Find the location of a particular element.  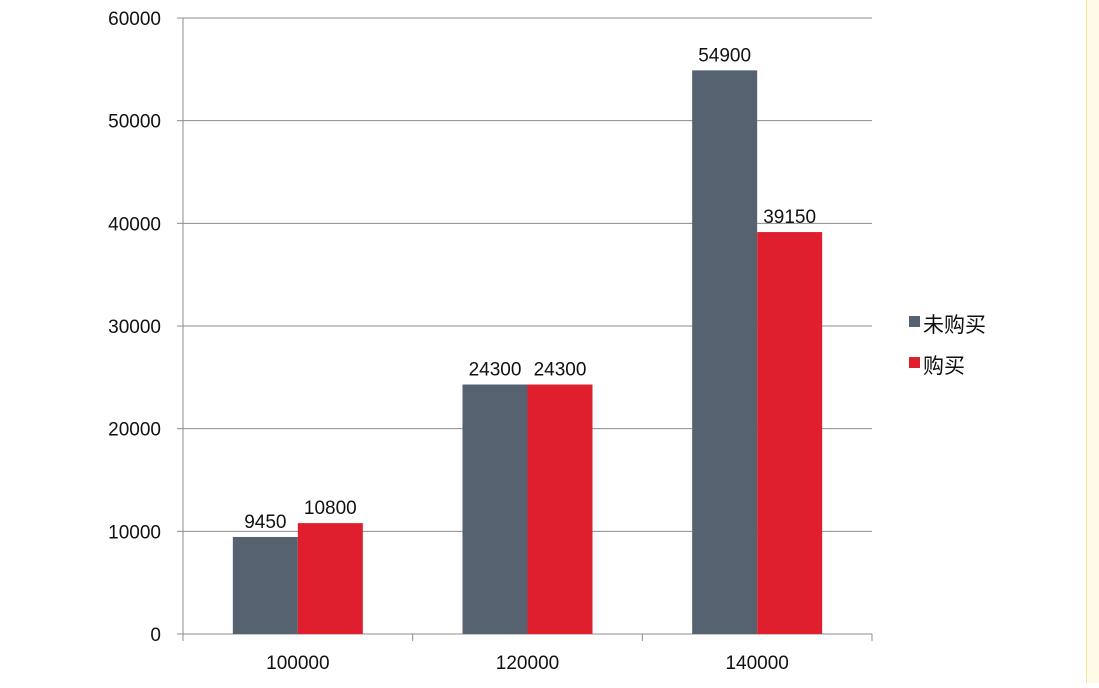

bar-value-label: 9450 is located at coordinates (265, 522).